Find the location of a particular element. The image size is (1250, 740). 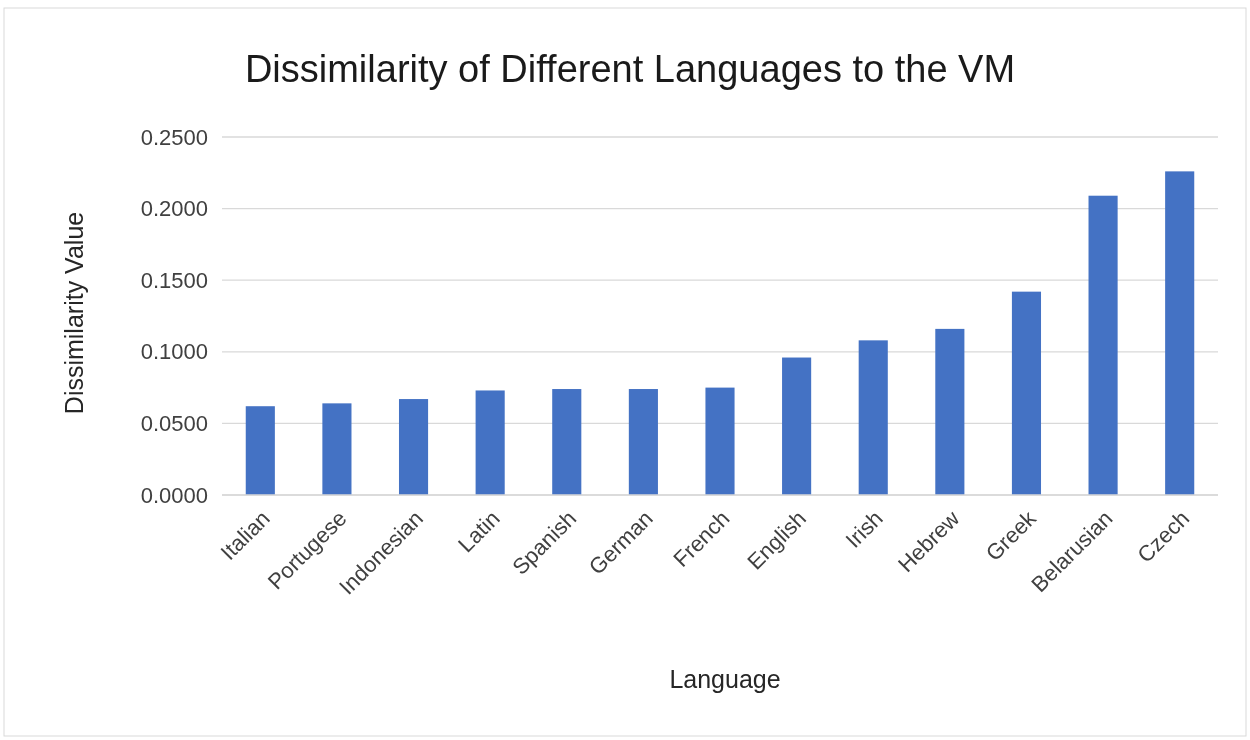

y-tick-label: 0.0500 is located at coordinates (174, 423).